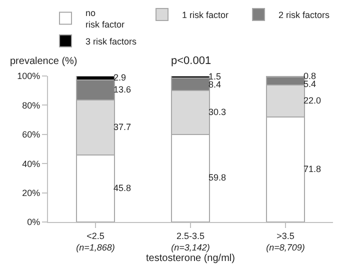 This screenshot has width=355, height=274. I want to click on legend-label: 3 risk factors, so click(112, 41).